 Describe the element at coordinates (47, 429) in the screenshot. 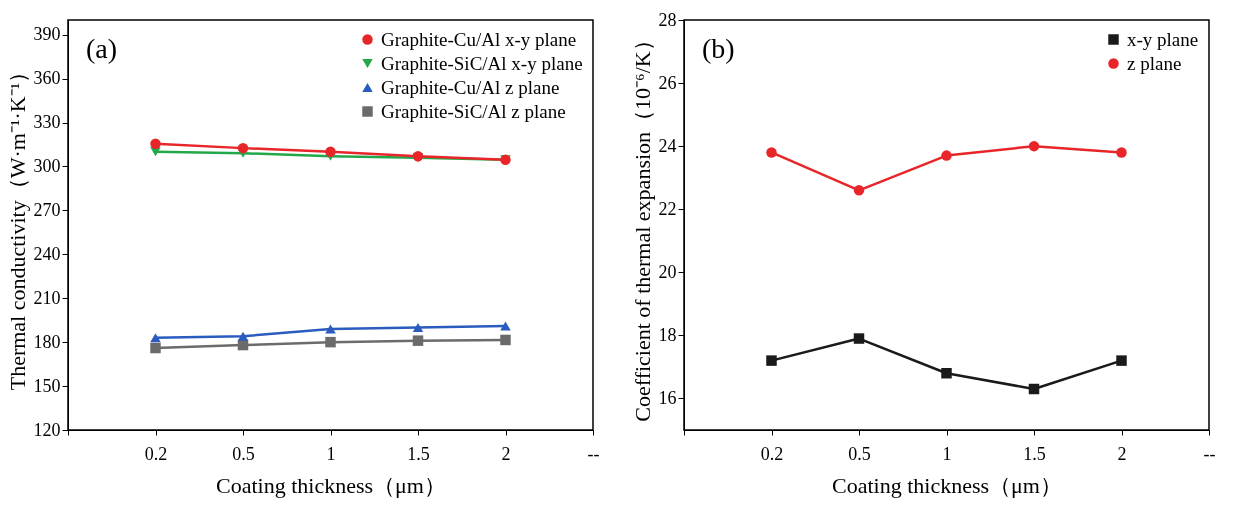

I see `y-tick-label: 120` at that location.